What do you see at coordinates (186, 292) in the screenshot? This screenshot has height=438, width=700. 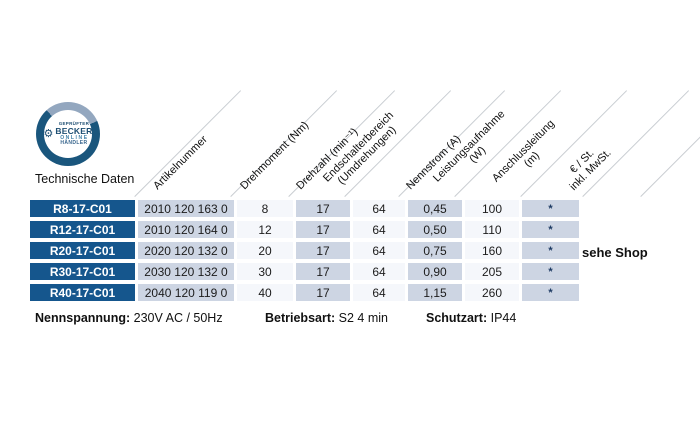 I see `artikelnummer-cell: 2040 120 119 0` at bounding box center [186, 292].